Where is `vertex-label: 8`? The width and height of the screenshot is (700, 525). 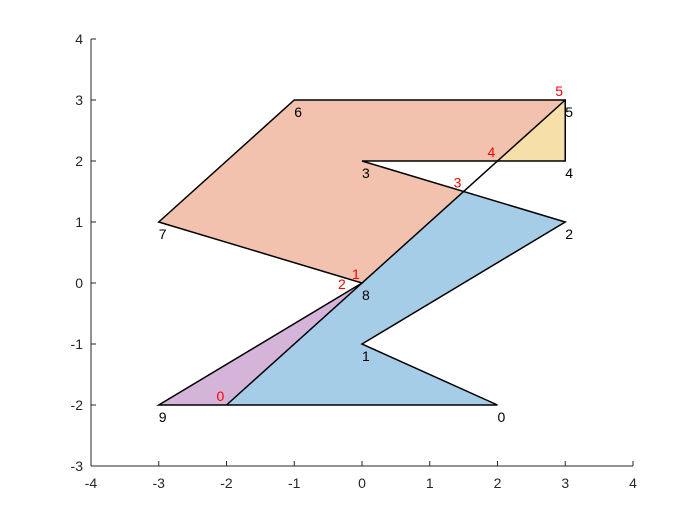
vertex-label: 8 is located at coordinates (366, 295).